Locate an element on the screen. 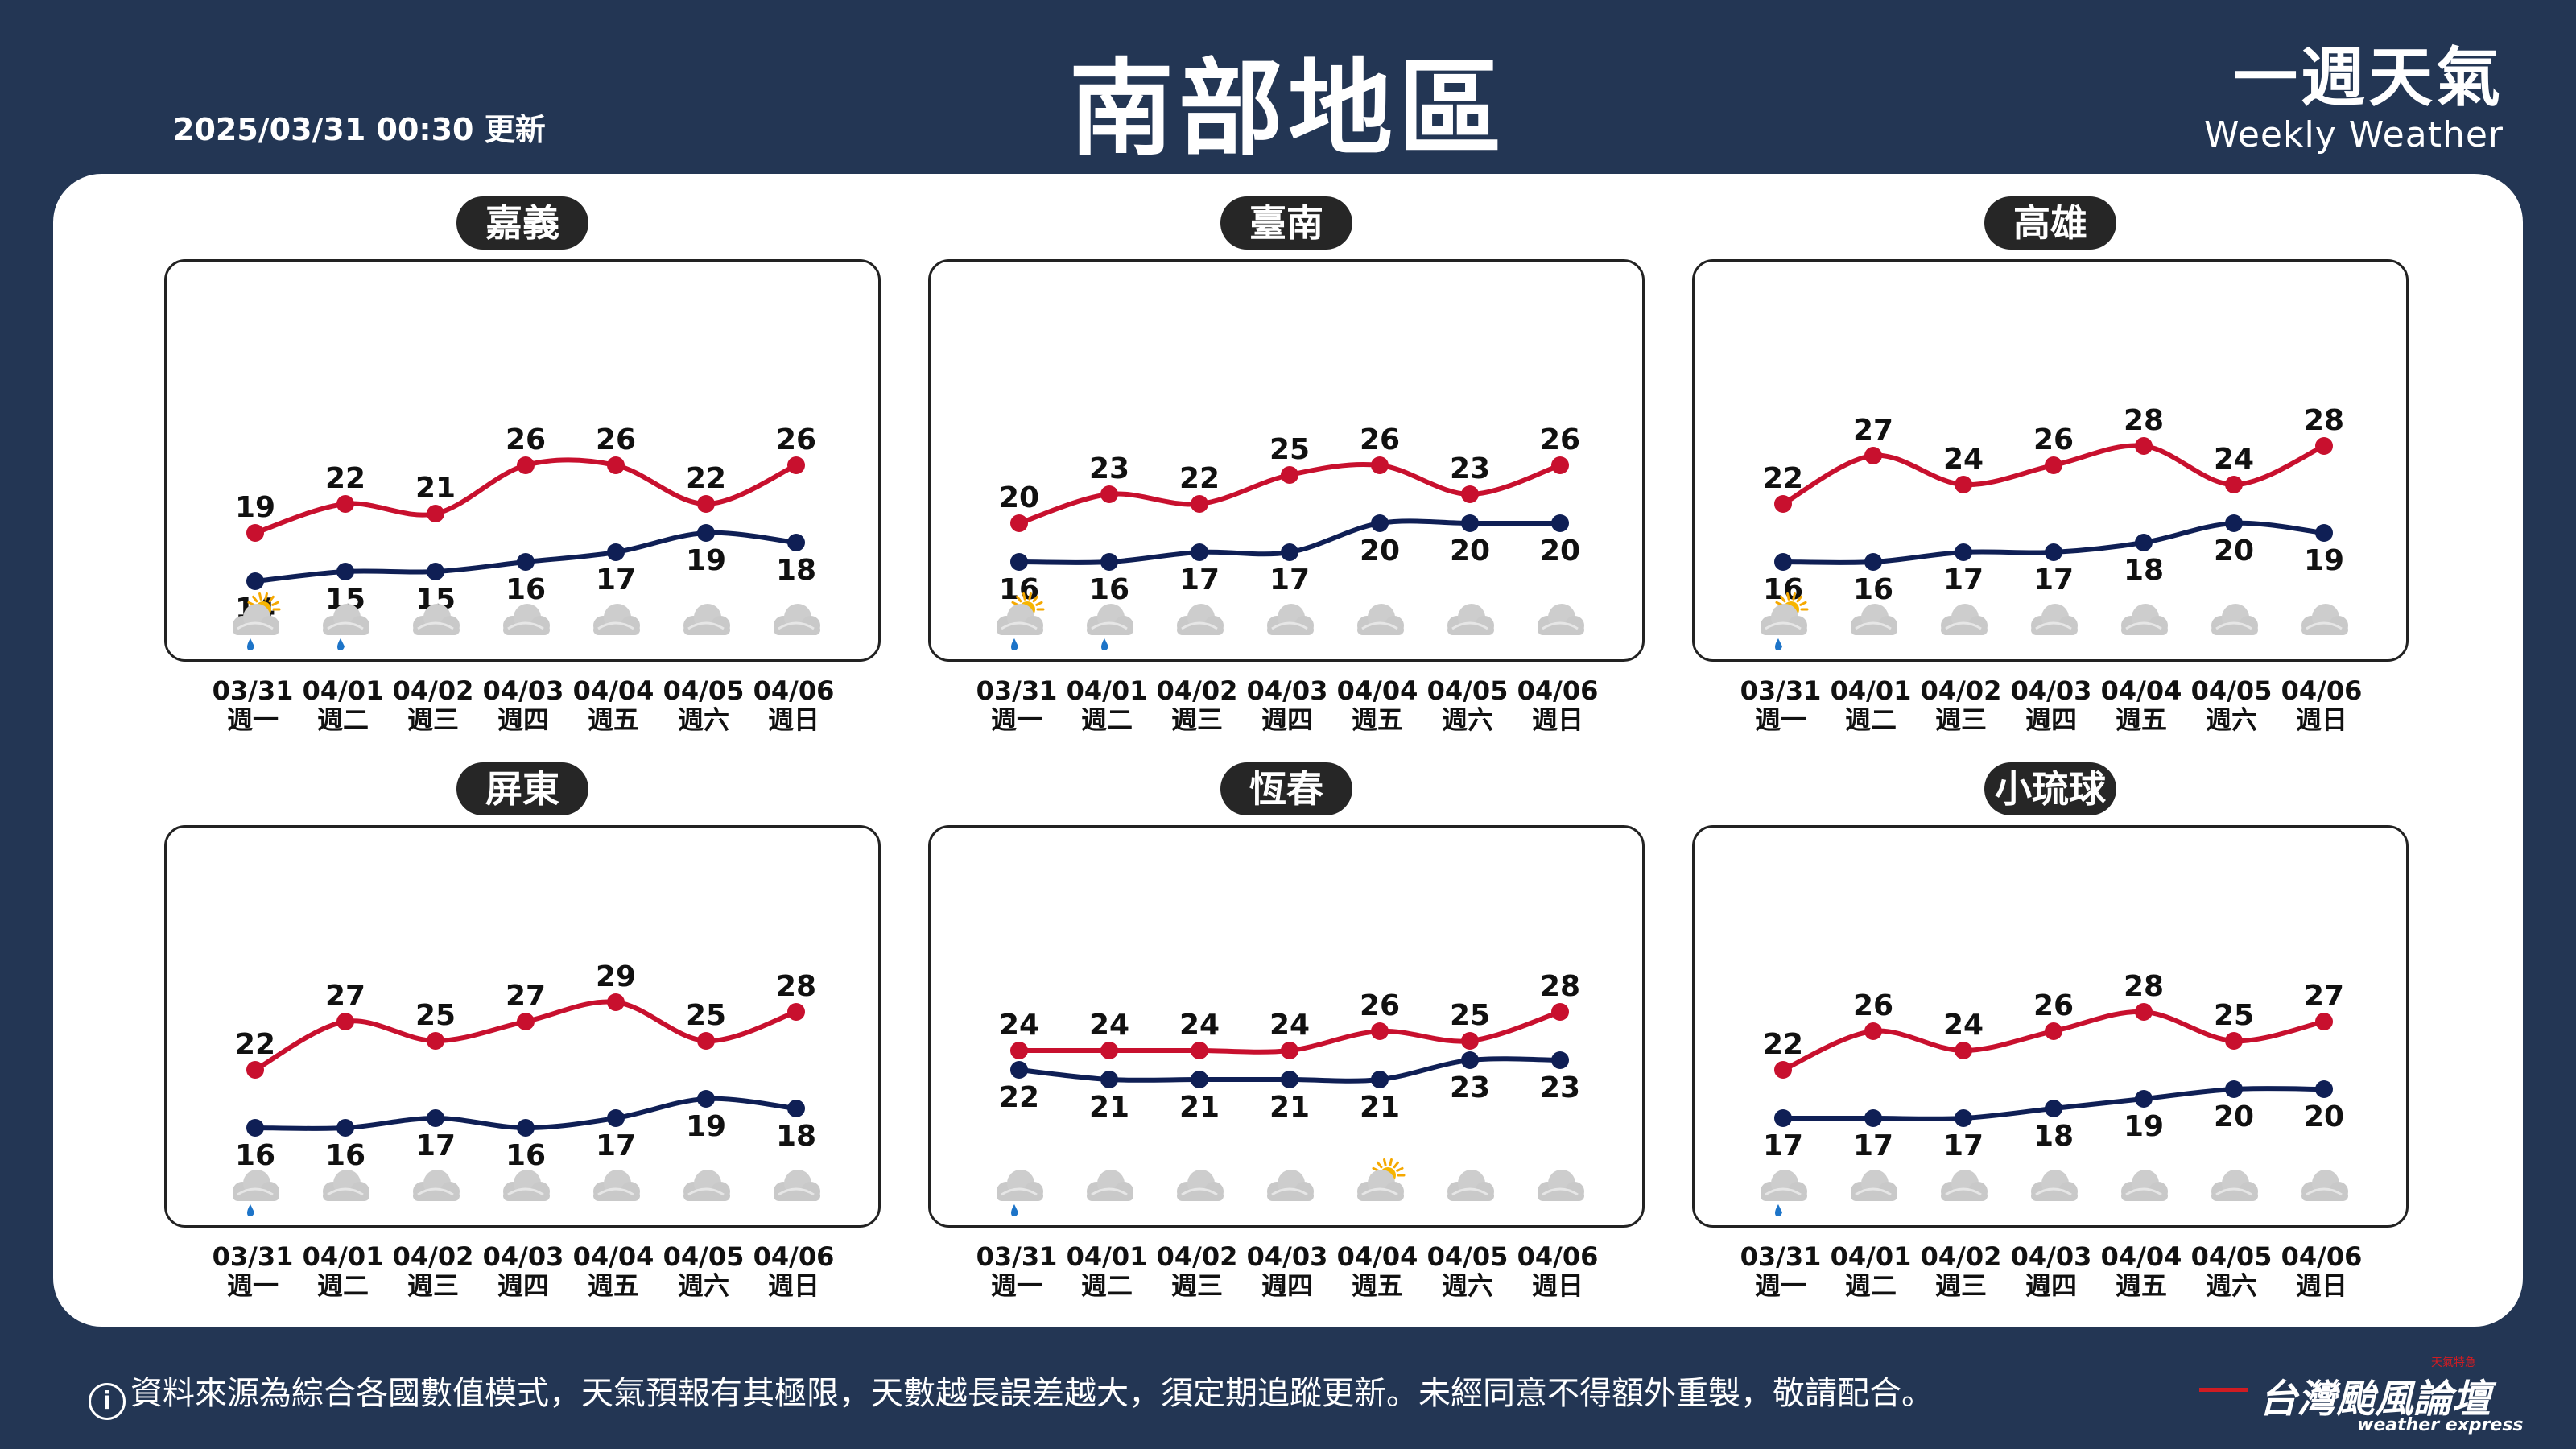 The width and height of the screenshot is (2576, 1449). low-temp-label: 16 is located at coordinates (345, 1155).